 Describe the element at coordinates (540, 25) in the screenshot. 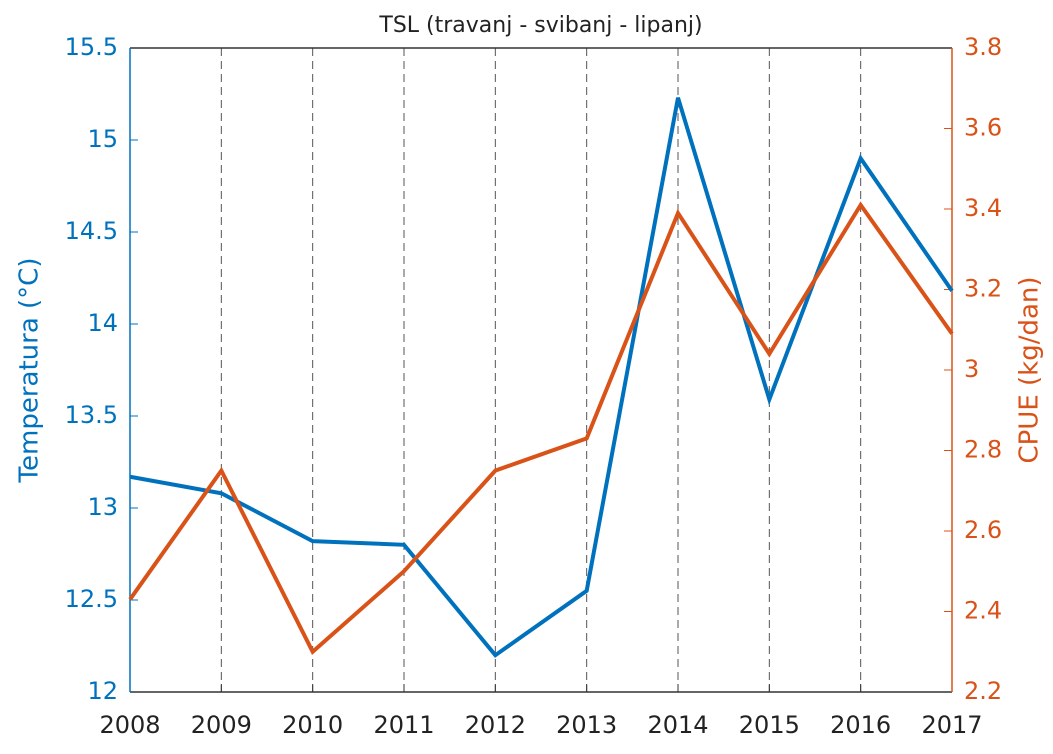

I see `chart-title: TSL (travanj - svibanj - lipanj)` at that location.